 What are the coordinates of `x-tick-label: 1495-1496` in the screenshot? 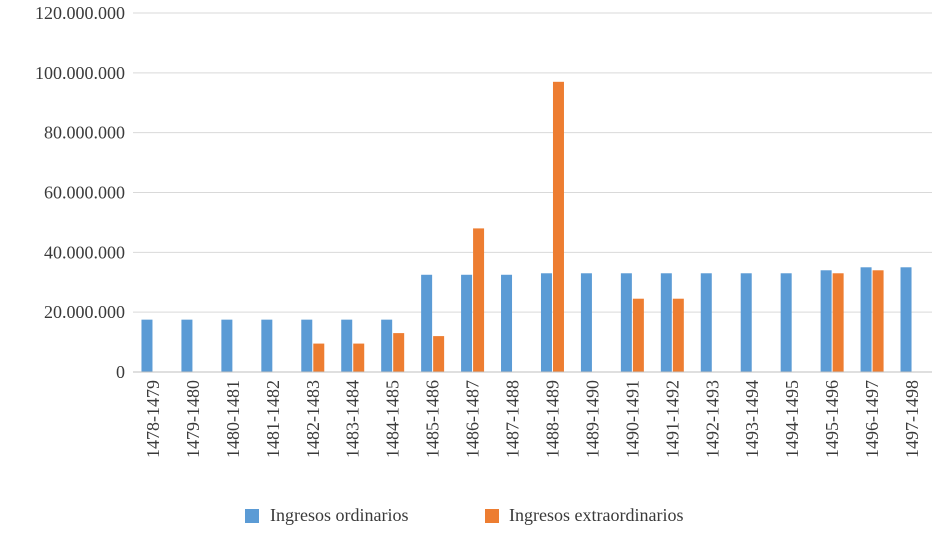 It's located at (832, 419).